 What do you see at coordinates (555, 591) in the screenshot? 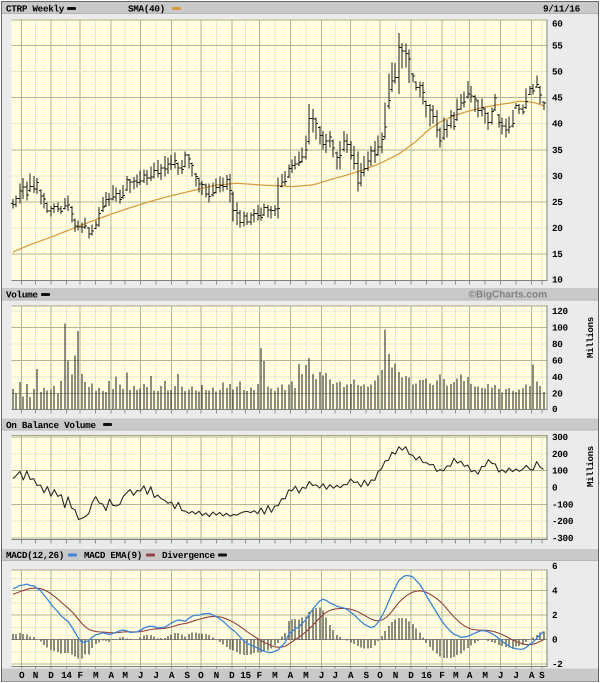
I see `svg-text: 4` at bounding box center [555, 591].